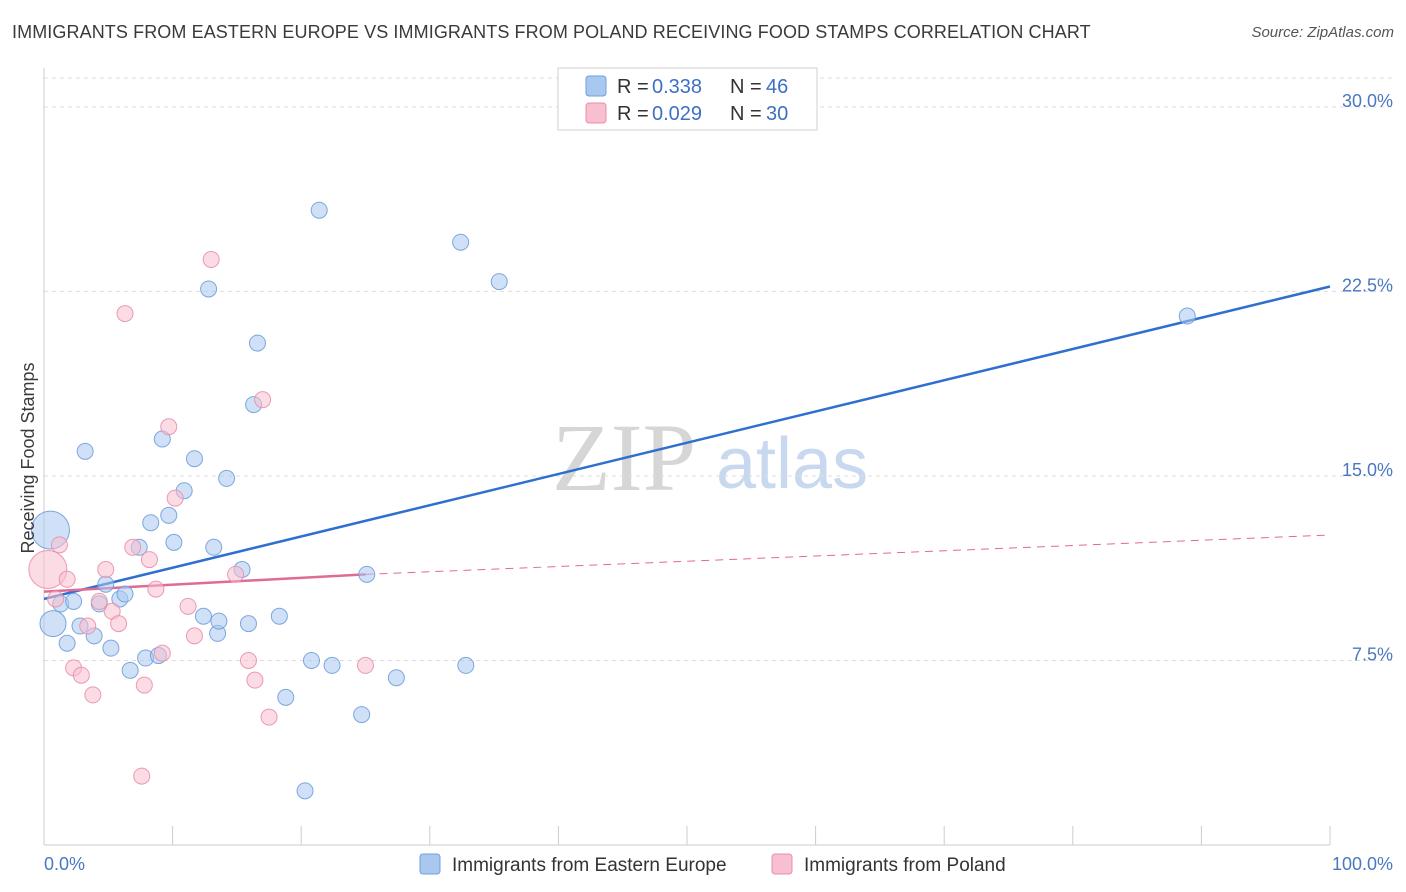  Describe the element at coordinates (746, 87) in the screenshot. I see `legend-n-label-1: N =` at that location.